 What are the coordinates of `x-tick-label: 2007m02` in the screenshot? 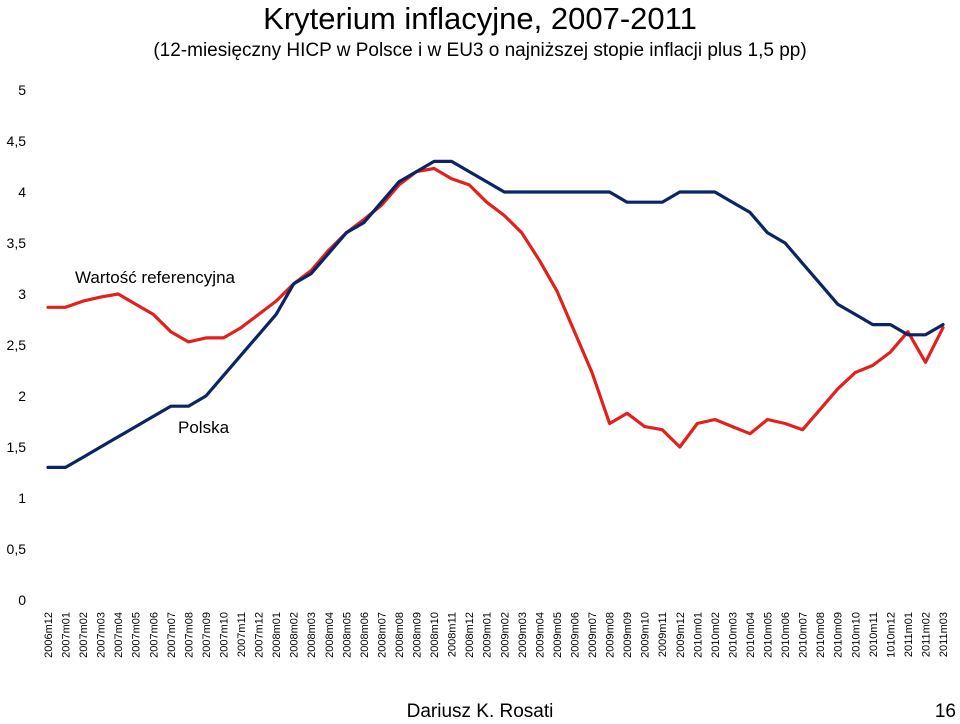 It's located at (84, 635).